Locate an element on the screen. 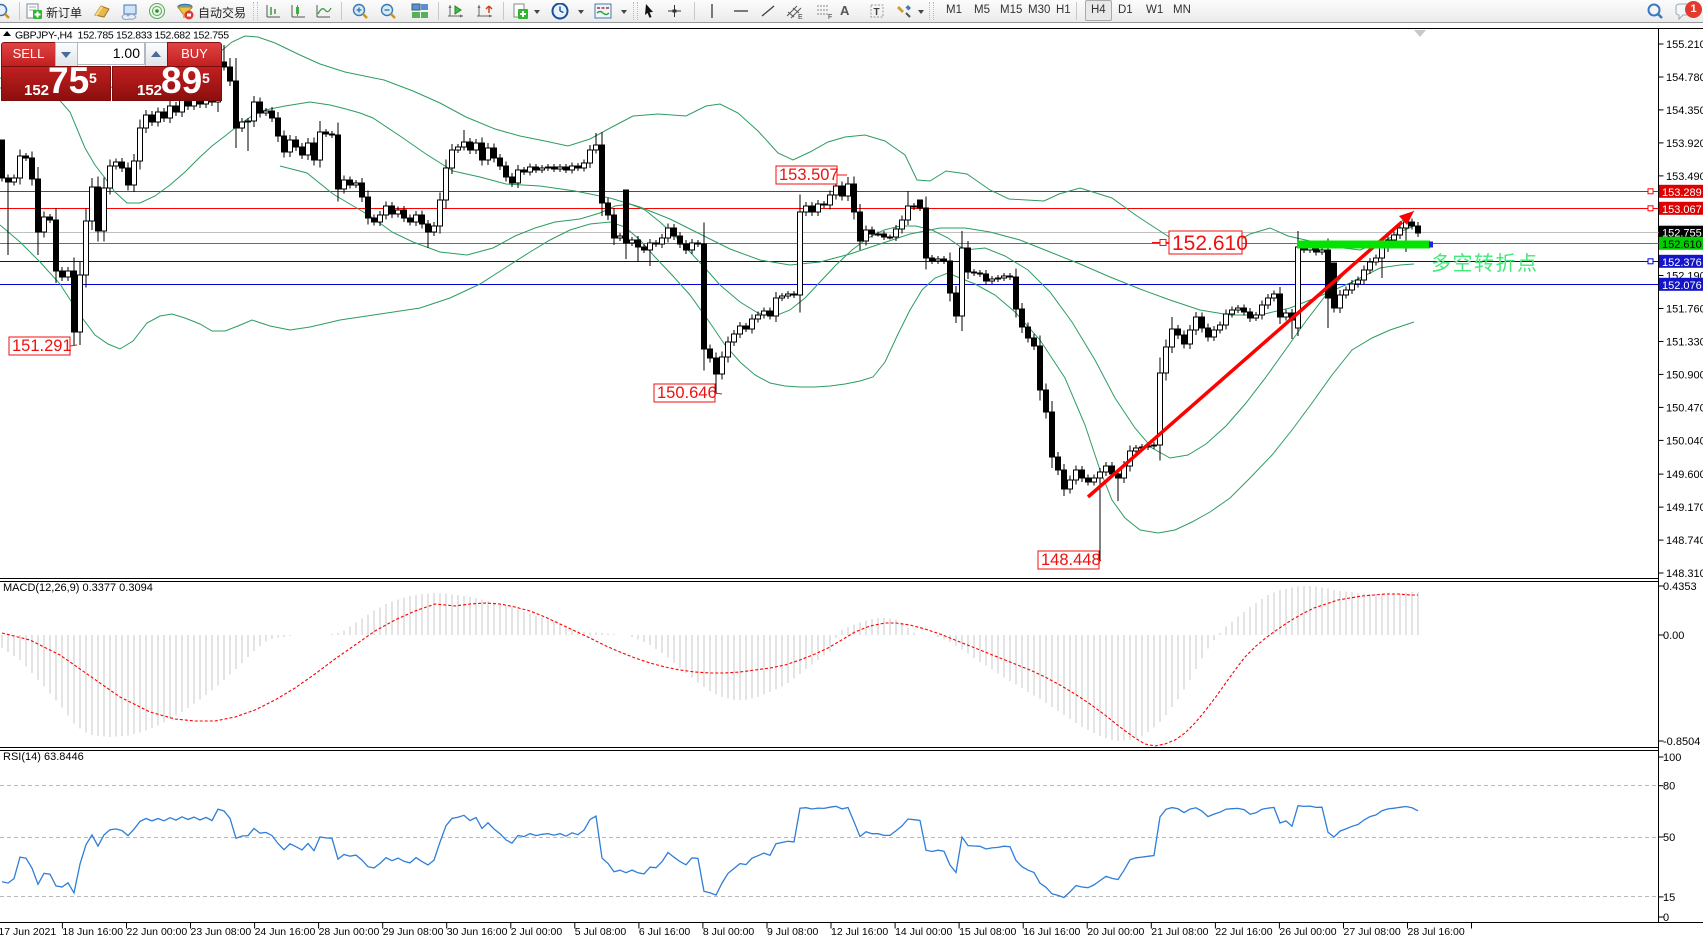 The width and height of the screenshot is (1703, 938). svg-text: 28 Jun 00:00 is located at coordinates (349, 932).